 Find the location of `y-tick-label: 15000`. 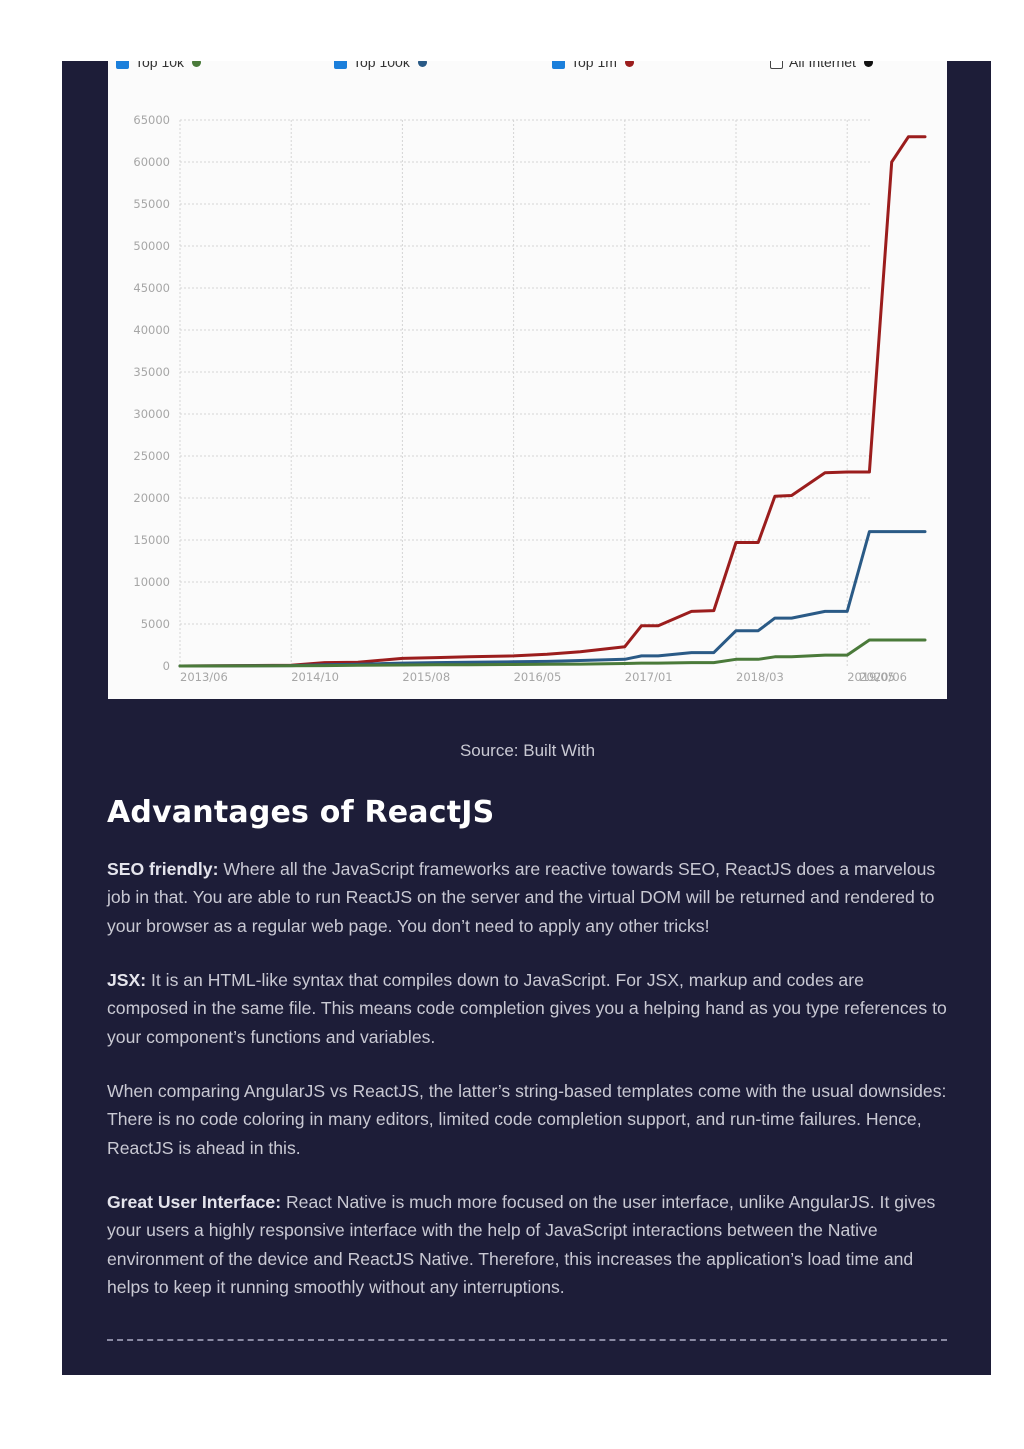

y-tick-label: 15000 is located at coordinates (151, 540).